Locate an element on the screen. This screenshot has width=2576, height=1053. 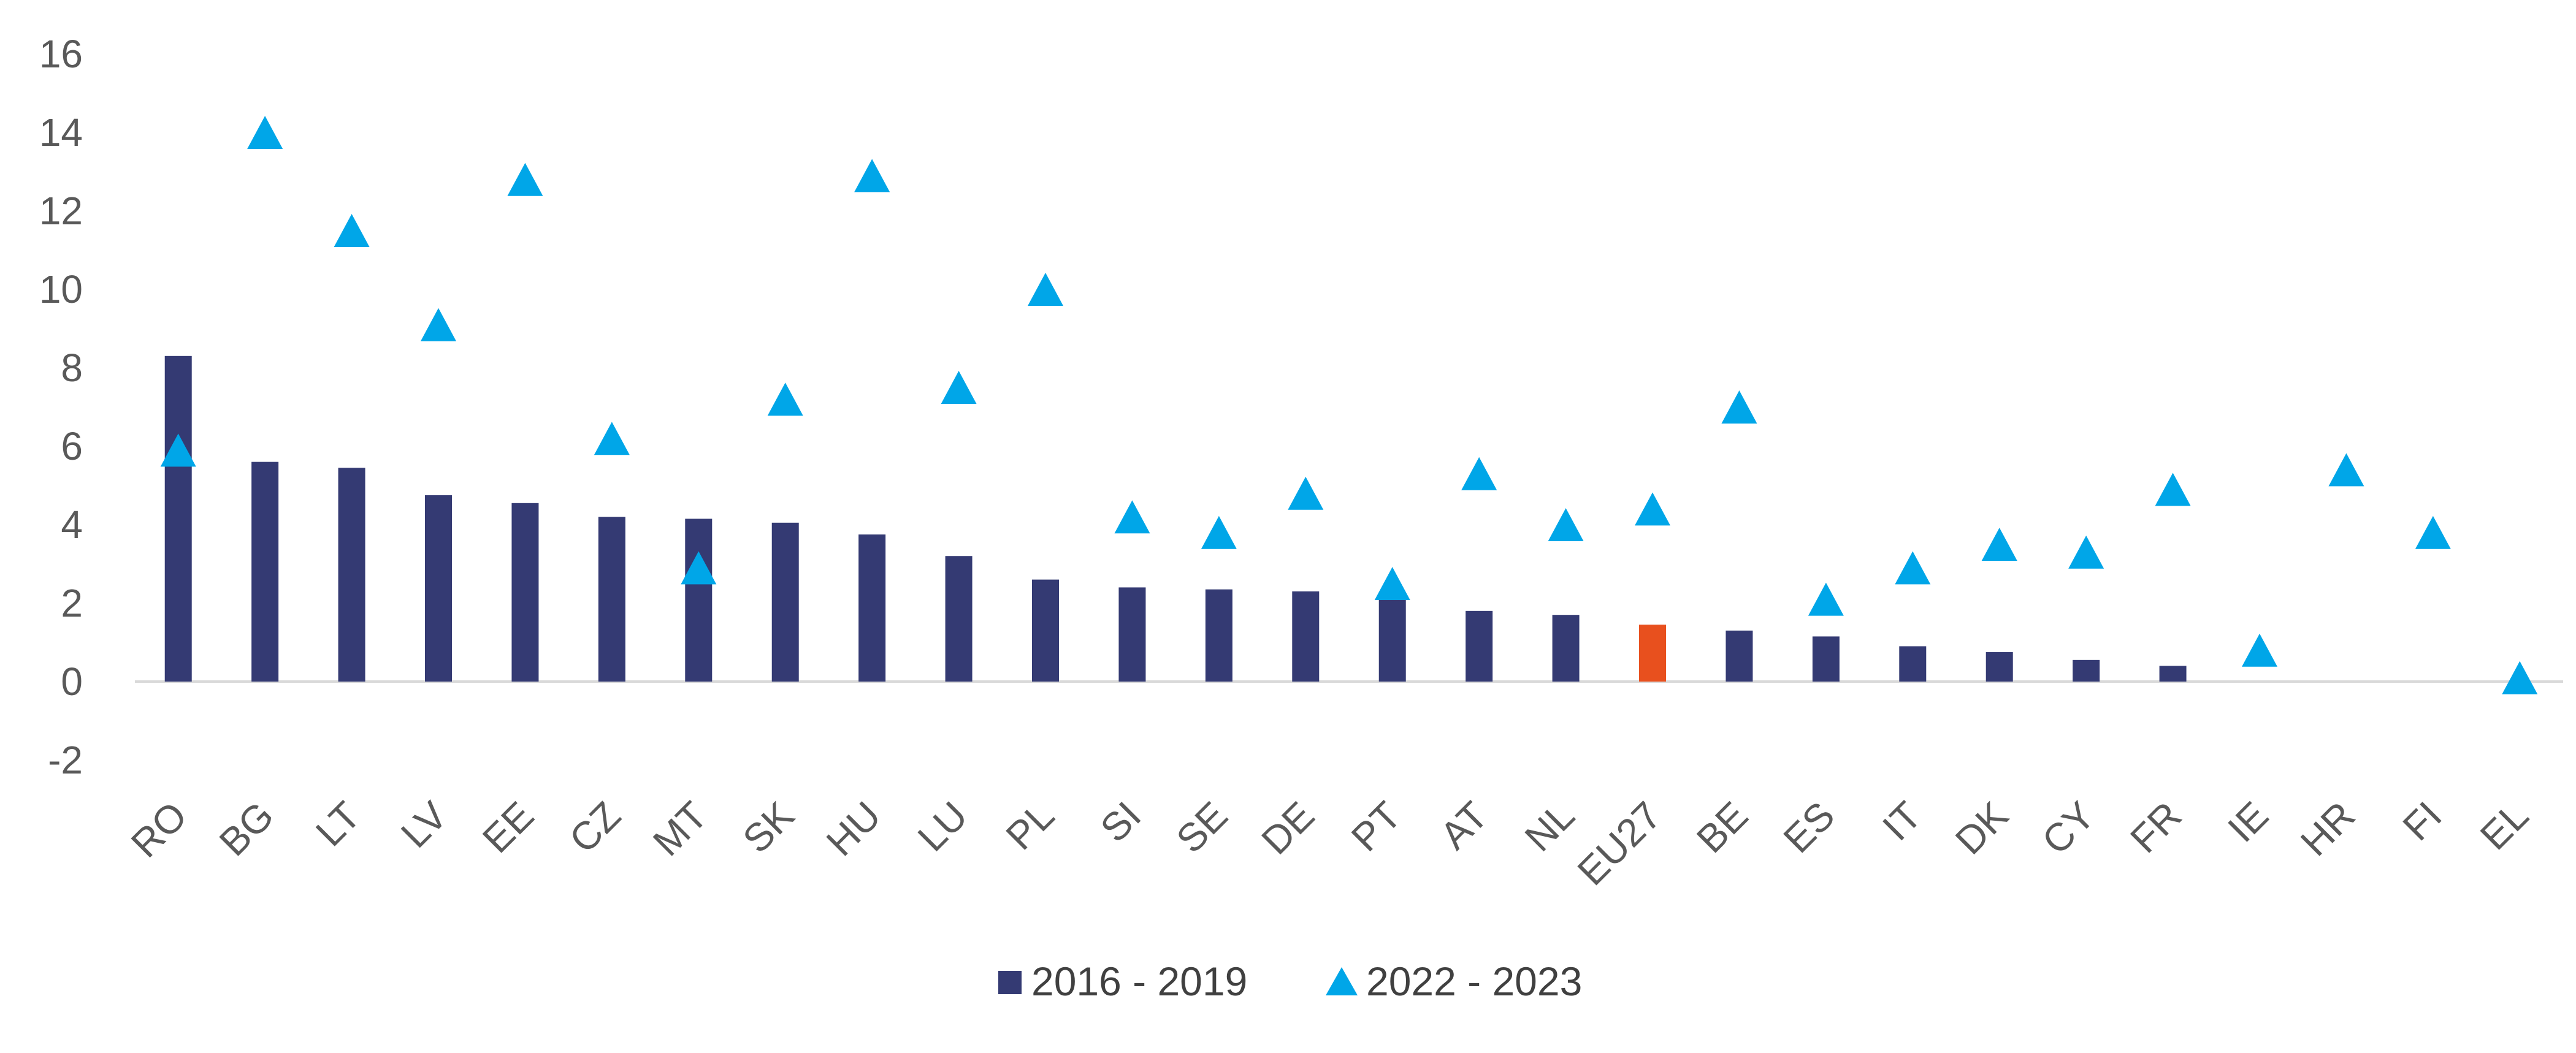
marker-lu is located at coordinates (959, 387).